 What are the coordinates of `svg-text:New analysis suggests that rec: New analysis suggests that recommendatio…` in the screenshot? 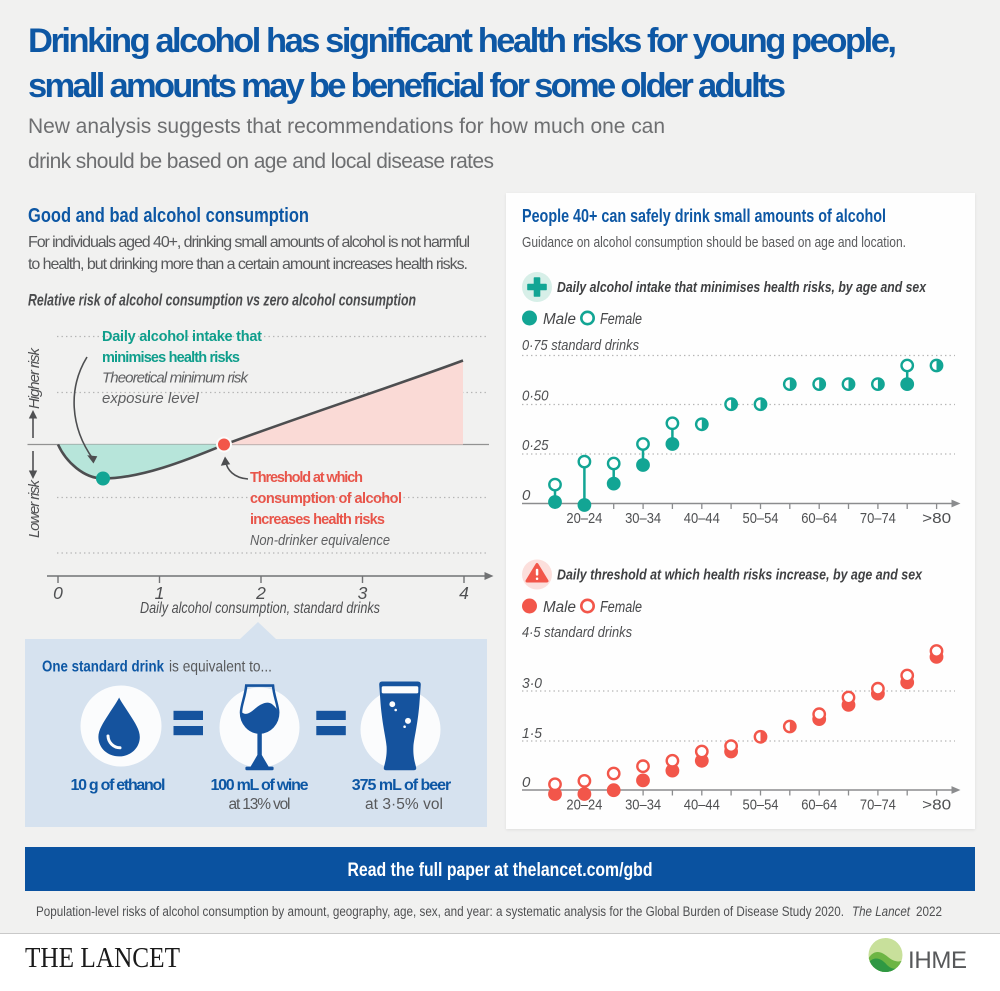 It's located at (346, 126).